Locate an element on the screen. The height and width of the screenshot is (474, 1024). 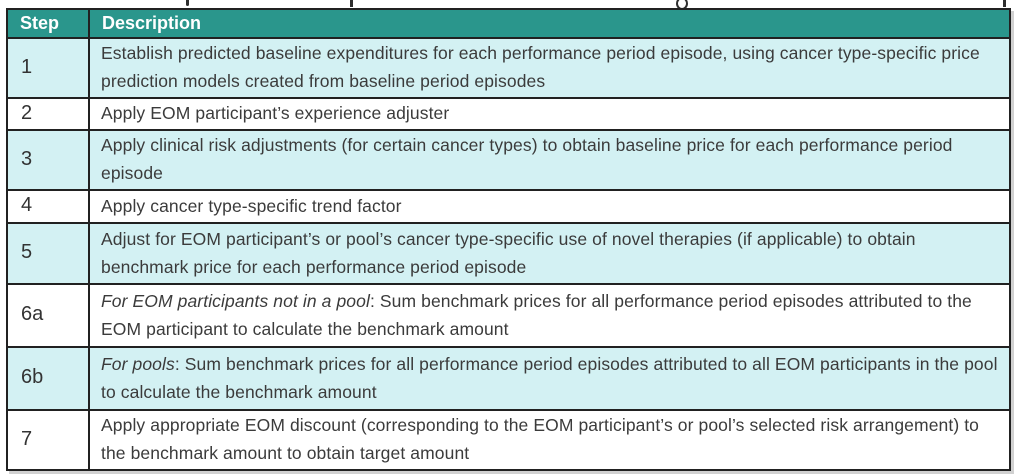
description-text: Apply cancer type-specific trend factor is located at coordinates (251, 205).